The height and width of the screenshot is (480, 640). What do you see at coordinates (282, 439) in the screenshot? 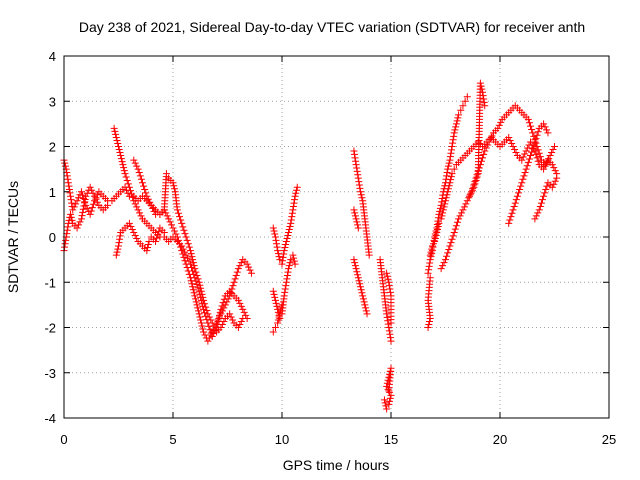
I see `x-tick-label: 10` at bounding box center [282, 439].